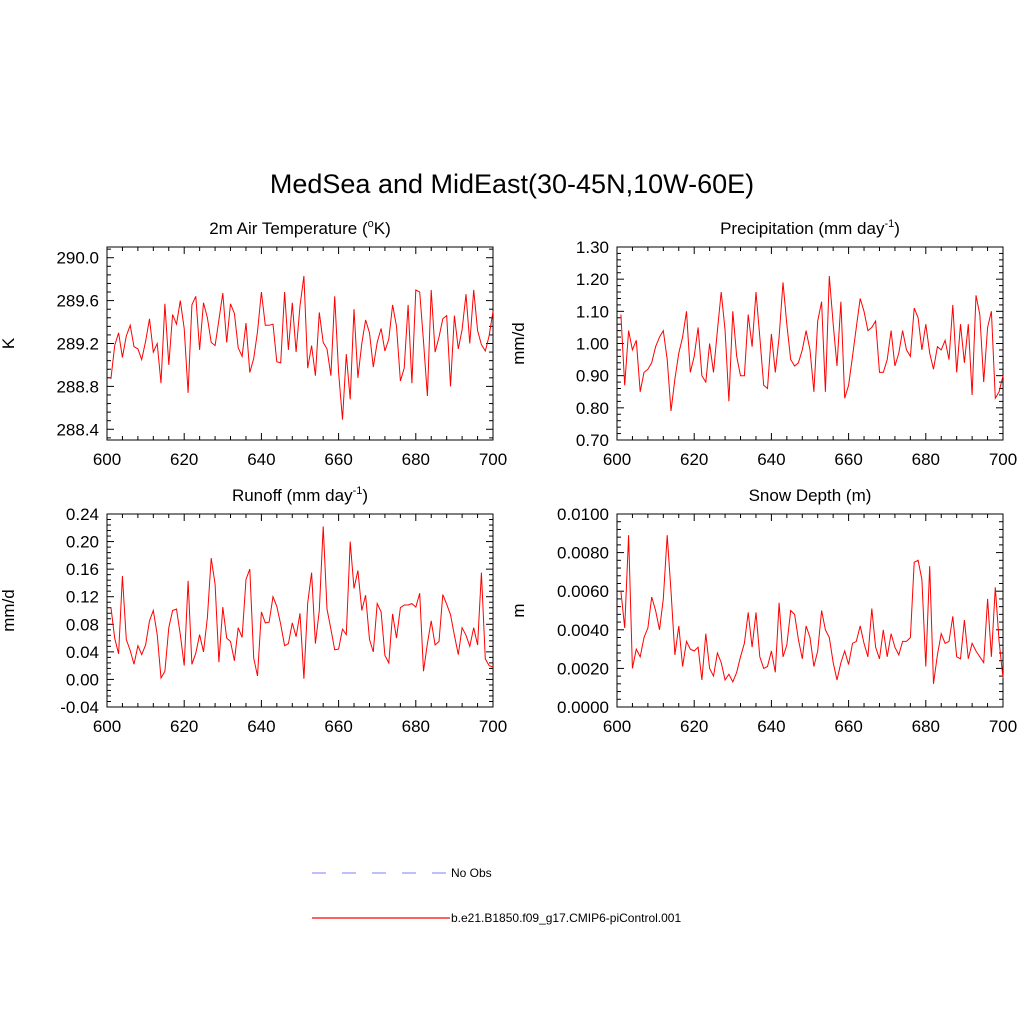 This screenshot has width=1024, height=1029. Describe the element at coordinates (592, 408) in the screenshot. I see `precipitation-ytick-label: 0.80` at that location.